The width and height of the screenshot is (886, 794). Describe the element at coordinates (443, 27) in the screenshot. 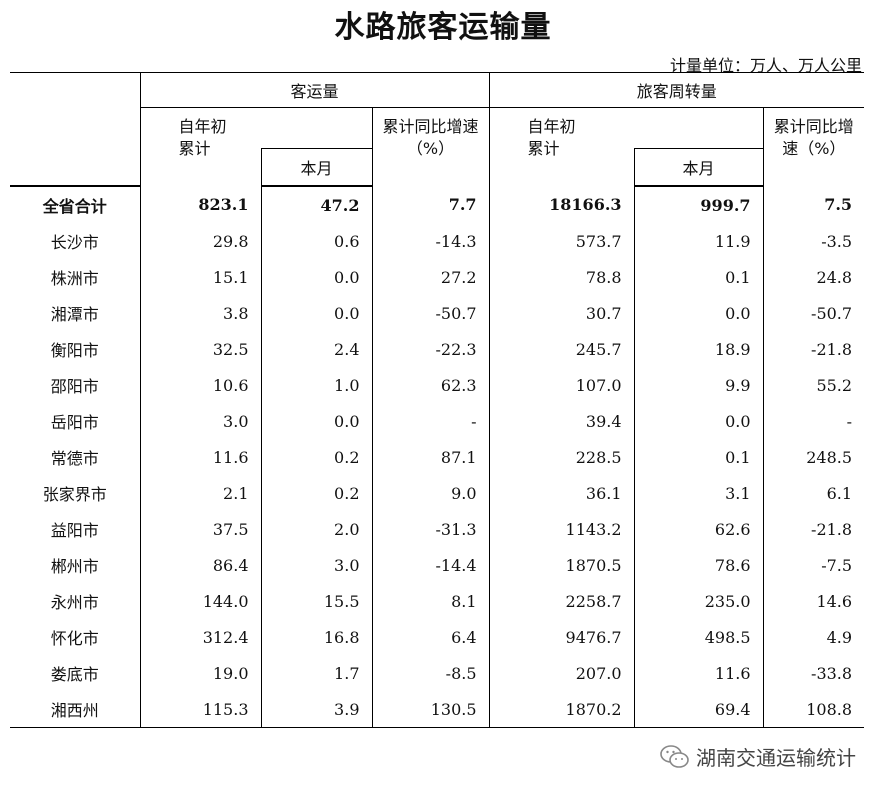

I see `page-title: 水路旅客运输量` at that location.